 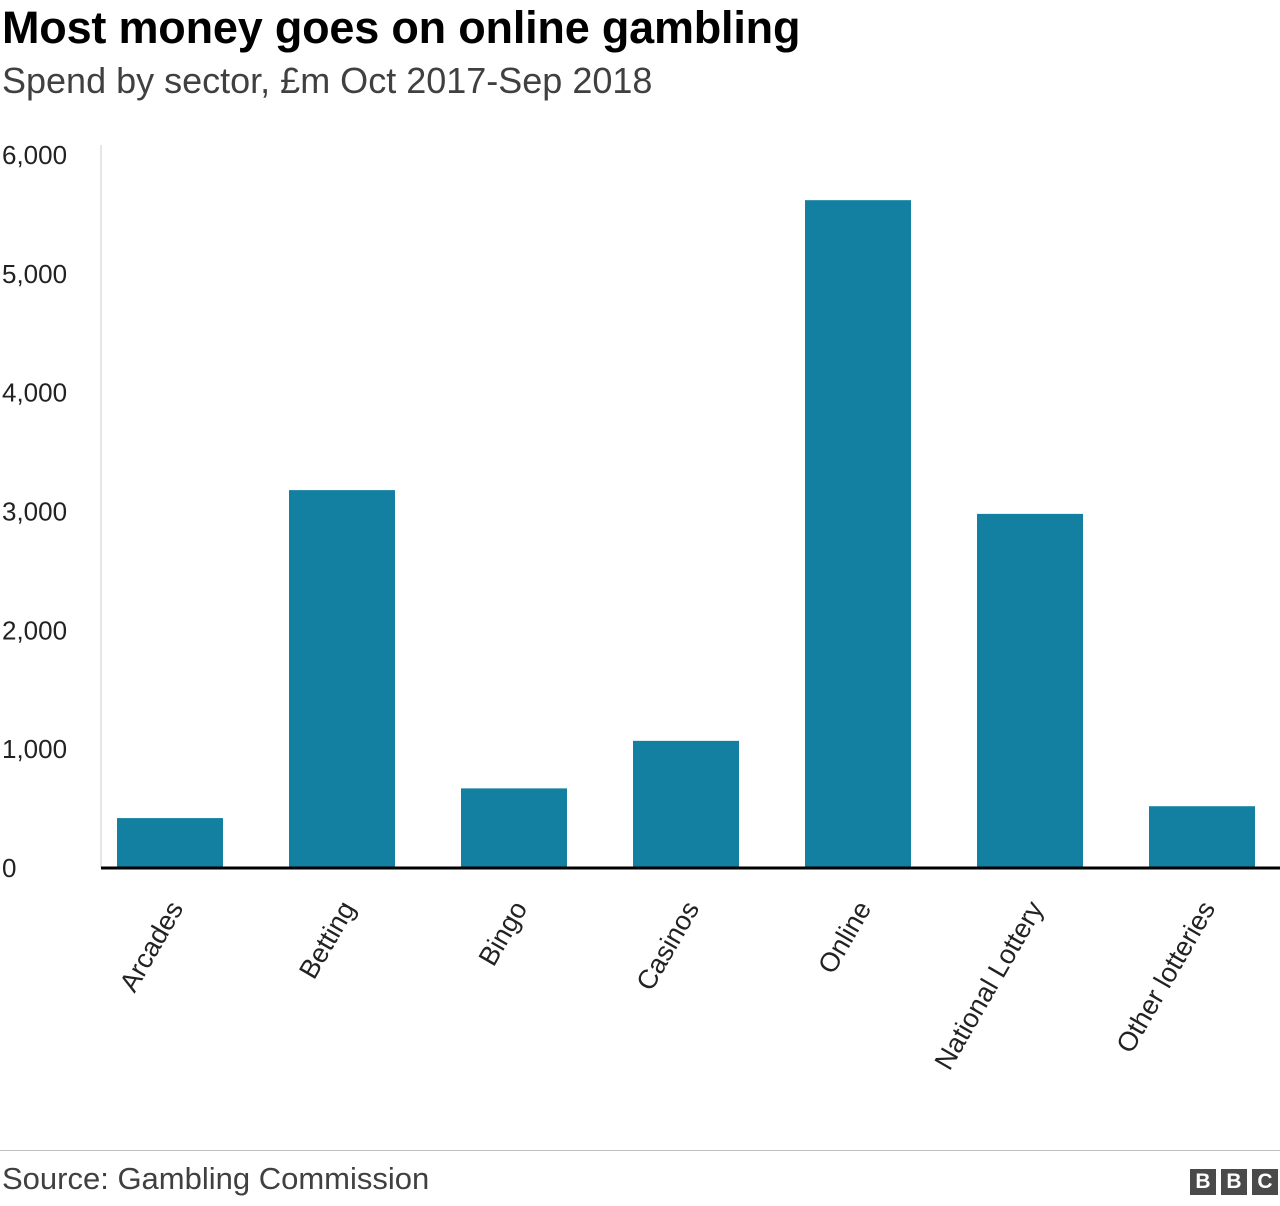 I want to click on bar-other-lotteries, so click(x=1202, y=837).